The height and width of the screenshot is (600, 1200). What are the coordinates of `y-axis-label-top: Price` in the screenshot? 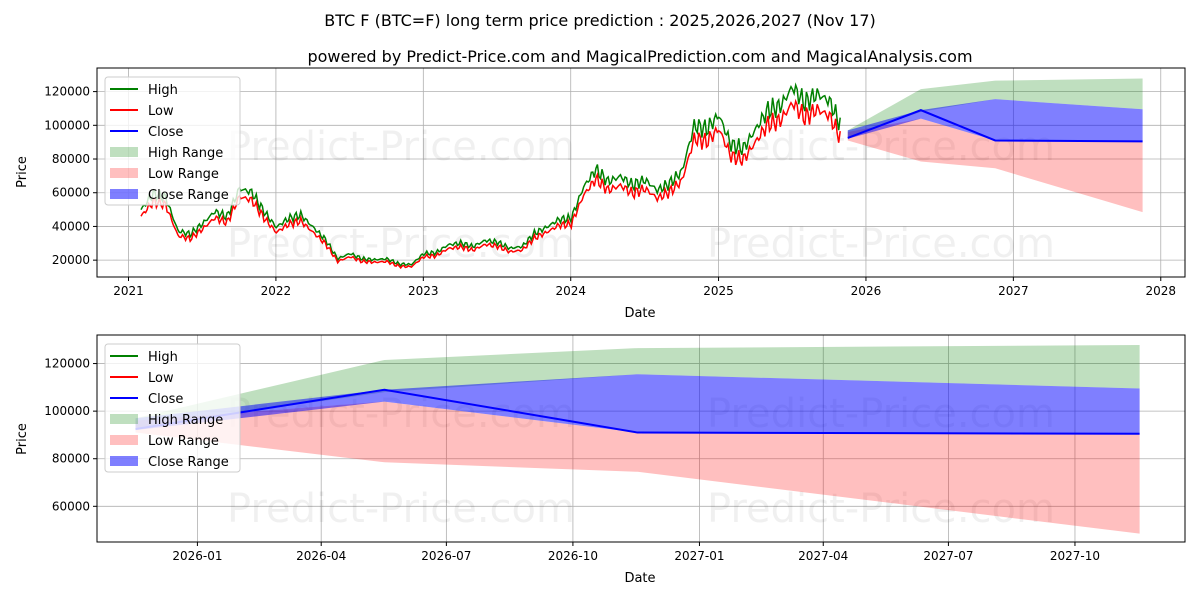 It's located at (22, 172).